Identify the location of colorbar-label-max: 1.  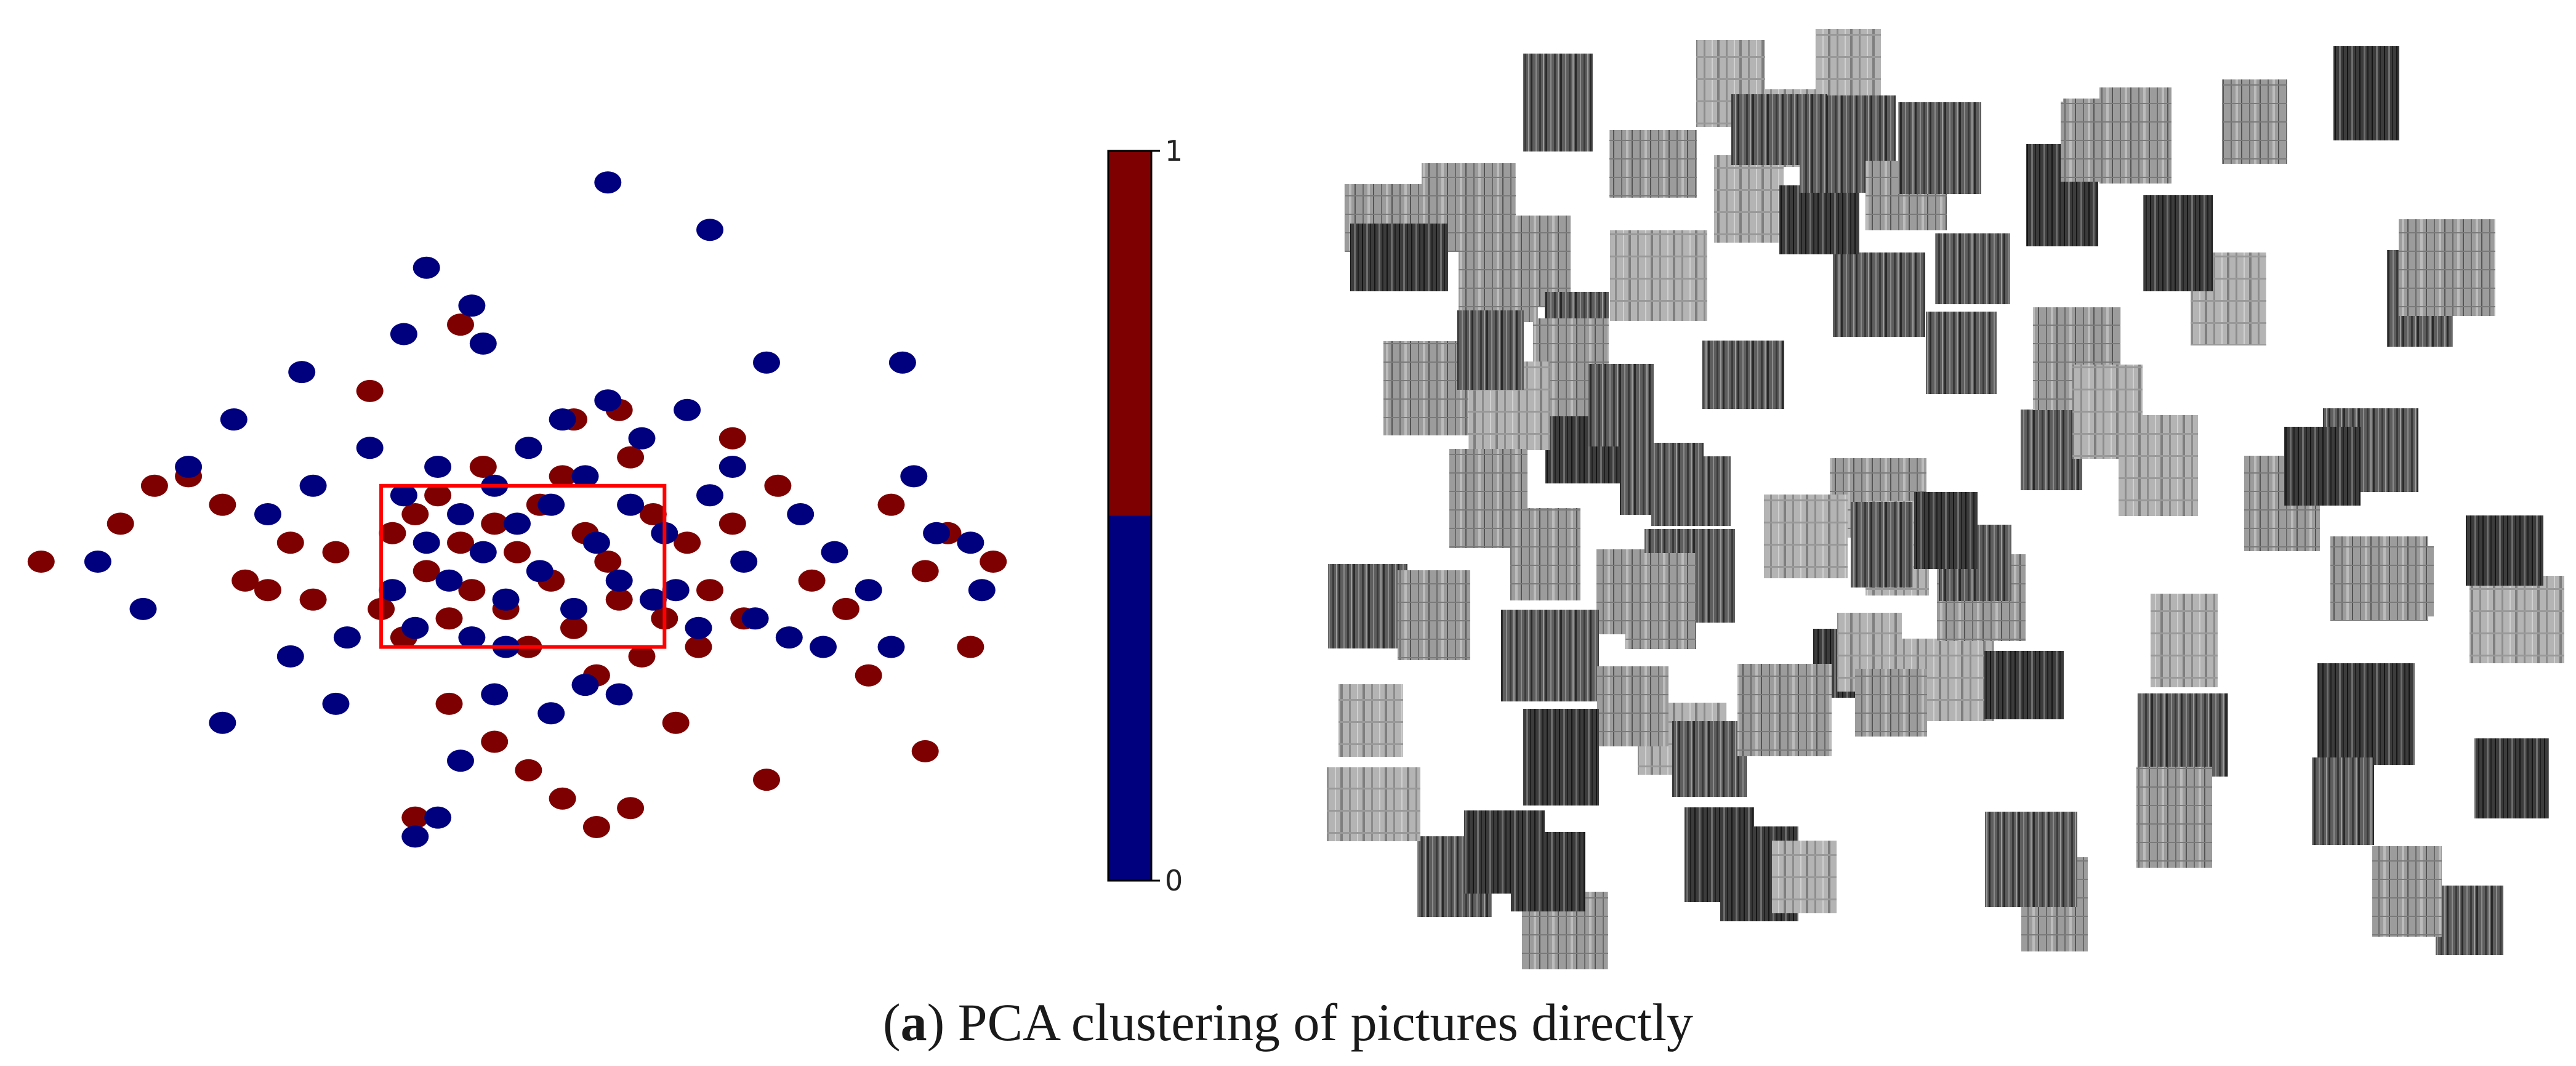
(1174, 151).